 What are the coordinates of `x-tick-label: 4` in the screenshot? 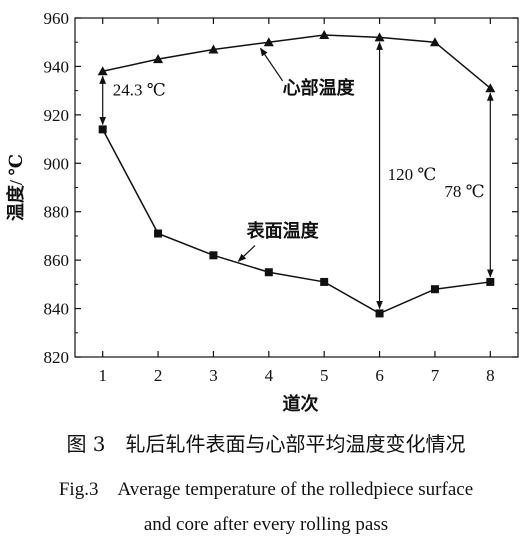 It's located at (269, 375).